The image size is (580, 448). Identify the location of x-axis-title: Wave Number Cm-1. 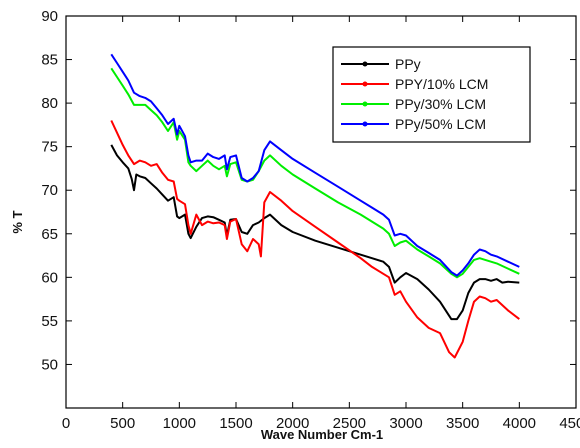
(322, 434).